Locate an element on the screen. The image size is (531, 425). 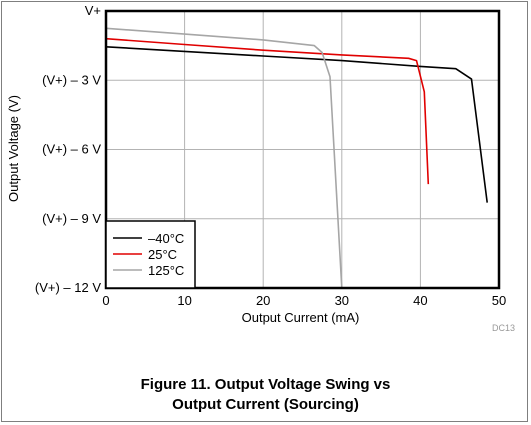
y-tick-label: (V+) – 3 V is located at coordinates (71, 79).